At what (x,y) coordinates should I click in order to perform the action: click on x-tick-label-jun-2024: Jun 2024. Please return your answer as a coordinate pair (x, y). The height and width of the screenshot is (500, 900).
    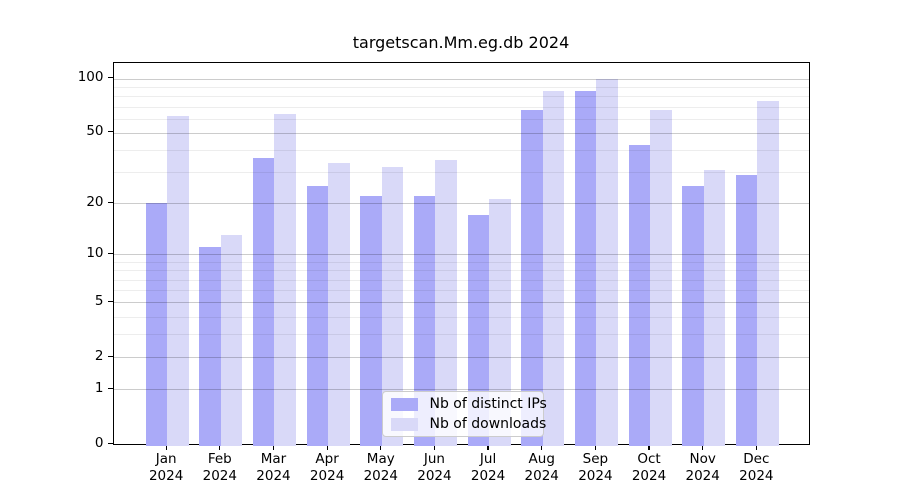
    Looking at the image, I should click on (434, 468).